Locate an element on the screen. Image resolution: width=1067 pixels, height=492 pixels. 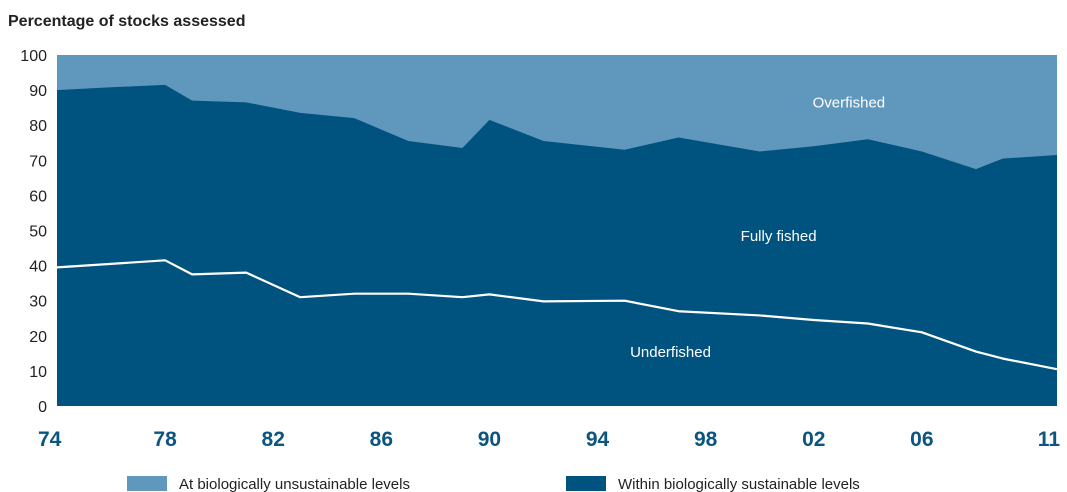
x-axis-ticks: 74 78 82 86 90 94 98 02 06 11 is located at coordinates (549, 439).